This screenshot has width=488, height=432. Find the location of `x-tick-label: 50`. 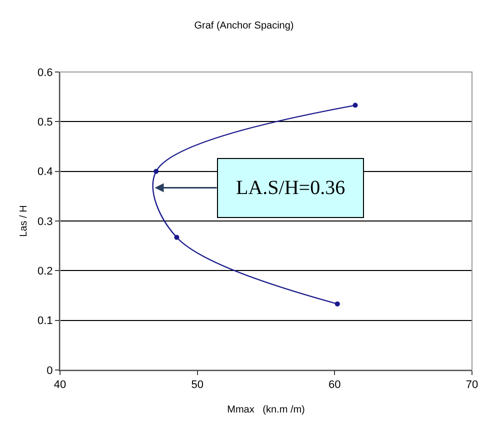

x-tick-label: 50 is located at coordinates (197, 385).